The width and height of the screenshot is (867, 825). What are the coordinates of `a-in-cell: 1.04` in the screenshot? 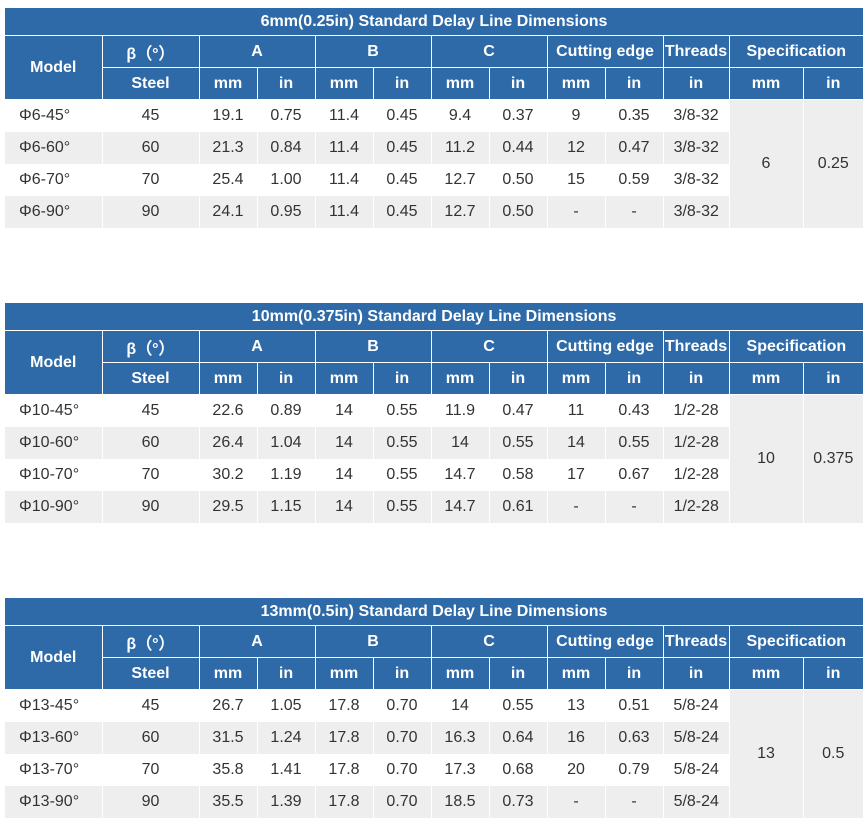 It's located at (286, 443).